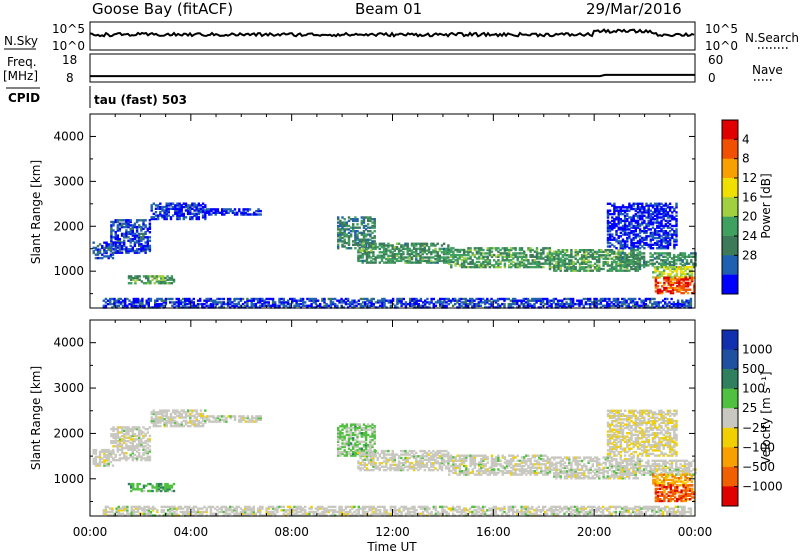 The width and height of the screenshot is (800, 554). Describe the element at coordinates (664, 274) in the screenshot. I see `data-cell-r11` at that location.